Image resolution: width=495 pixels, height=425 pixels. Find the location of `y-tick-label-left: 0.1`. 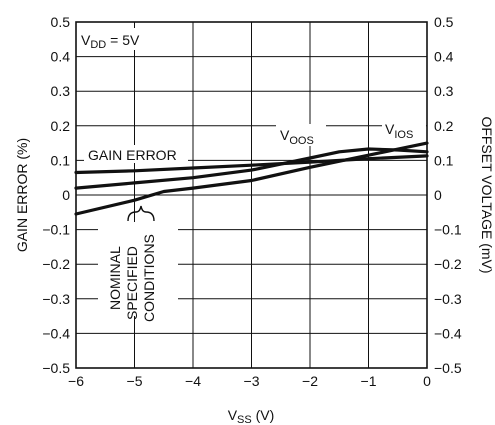

y-tick-label-left: 0.1 is located at coordinates (61, 160).